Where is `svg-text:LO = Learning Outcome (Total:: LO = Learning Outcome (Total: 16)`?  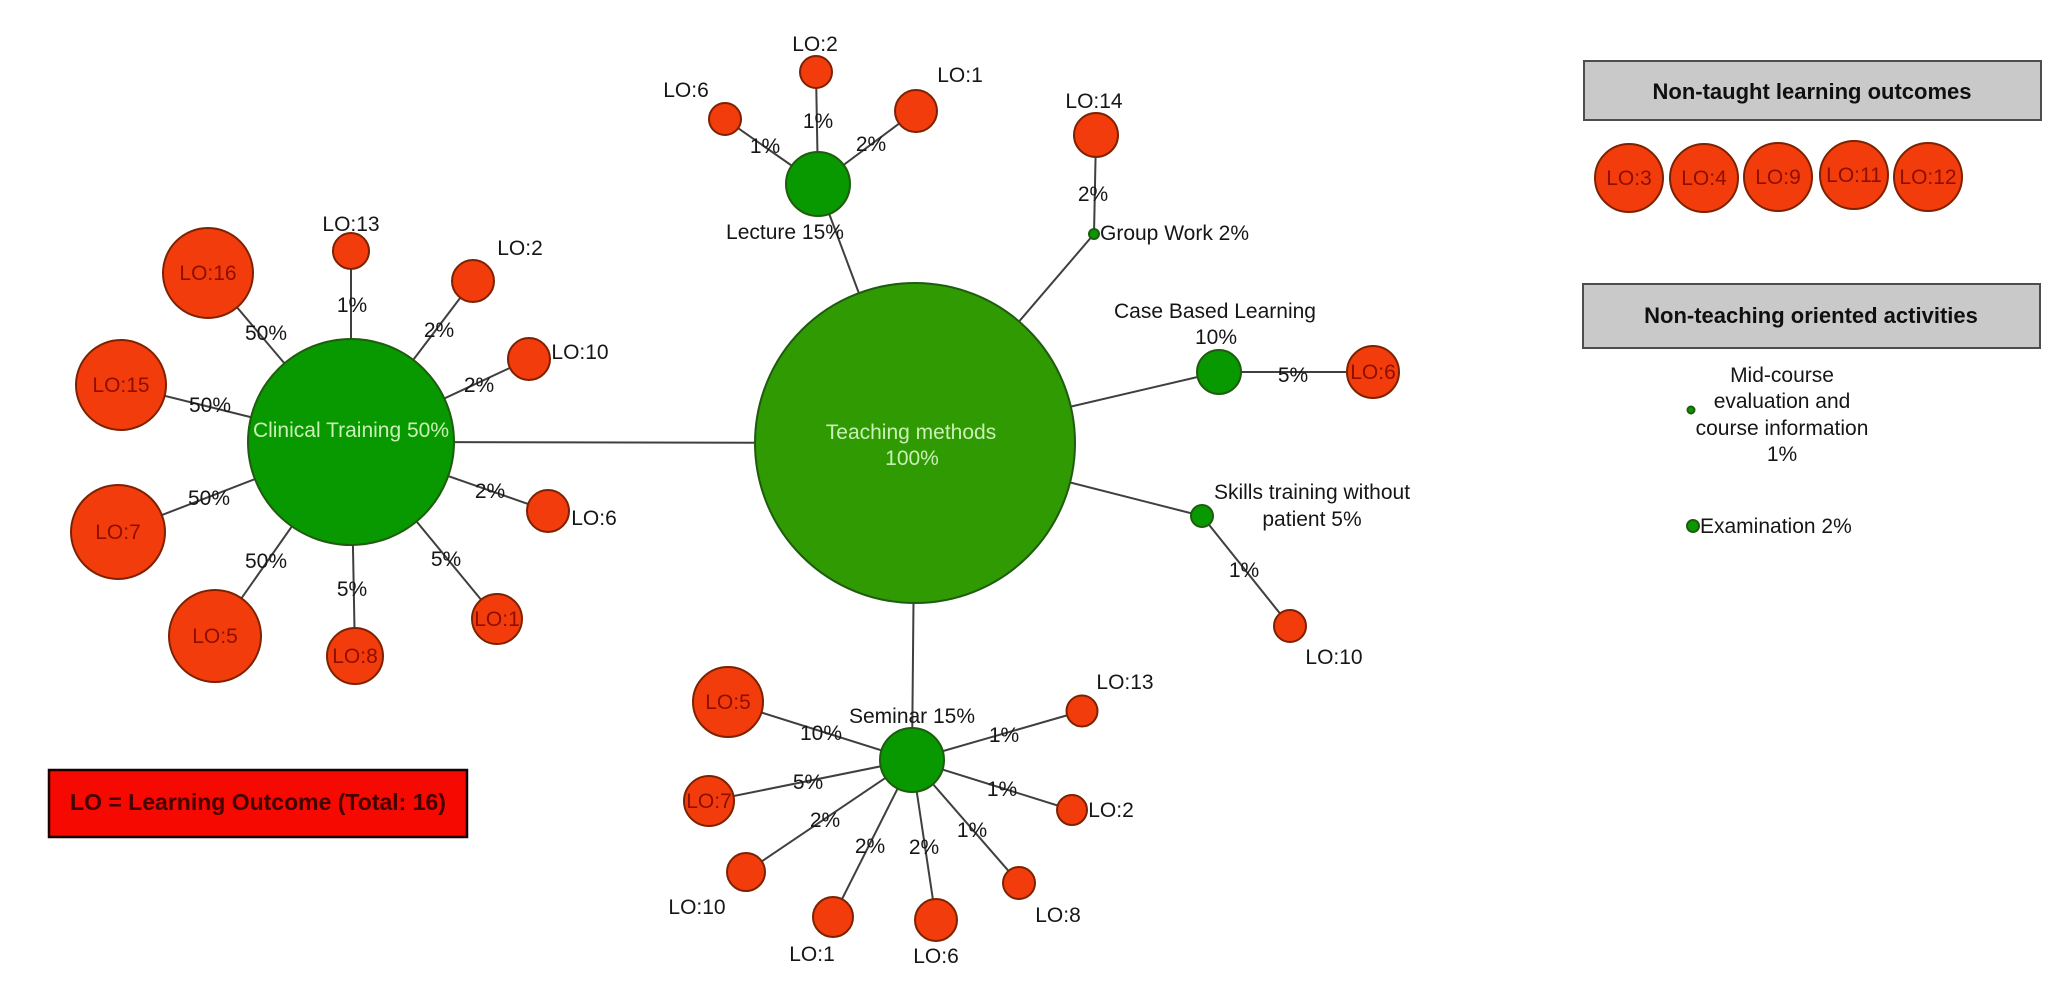 svg-text:LO = Learning Outcome (Total:: LO = Learning Outcome (Total: 16) is located at coordinates (258, 802).